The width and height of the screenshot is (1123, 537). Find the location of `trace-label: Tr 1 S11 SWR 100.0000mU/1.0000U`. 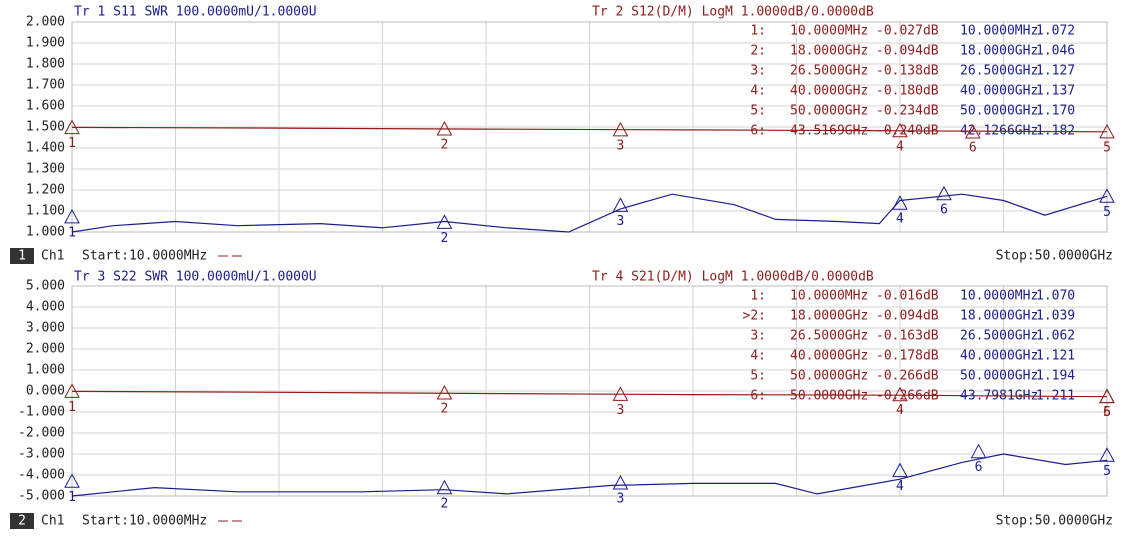

trace-label: Tr 1 S11 SWR 100.0000mU/1.0000U is located at coordinates (195, 12).